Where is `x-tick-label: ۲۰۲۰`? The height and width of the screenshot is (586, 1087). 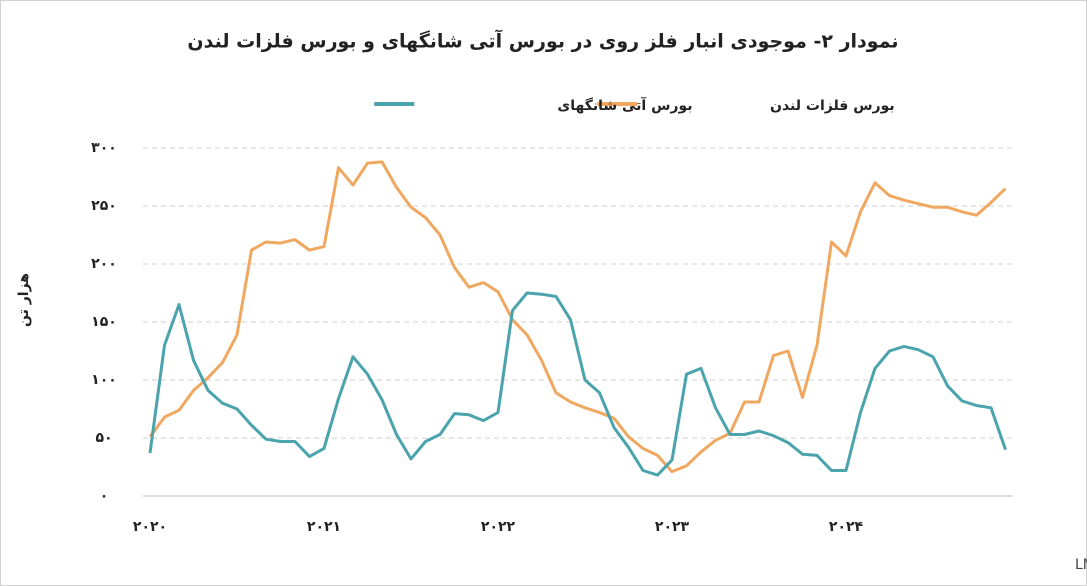
x-tick-label: ۲۰۲۰ is located at coordinates (150, 527).